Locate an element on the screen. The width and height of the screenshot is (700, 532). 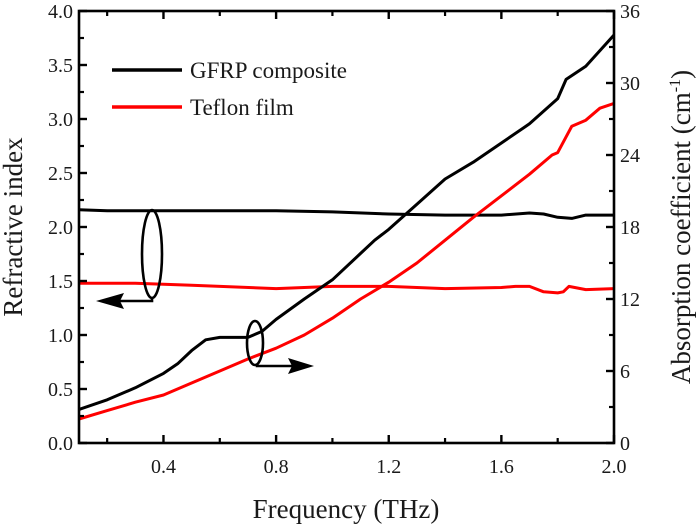
y-axis-right-title-end: ) is located at coordinates (681, 74).